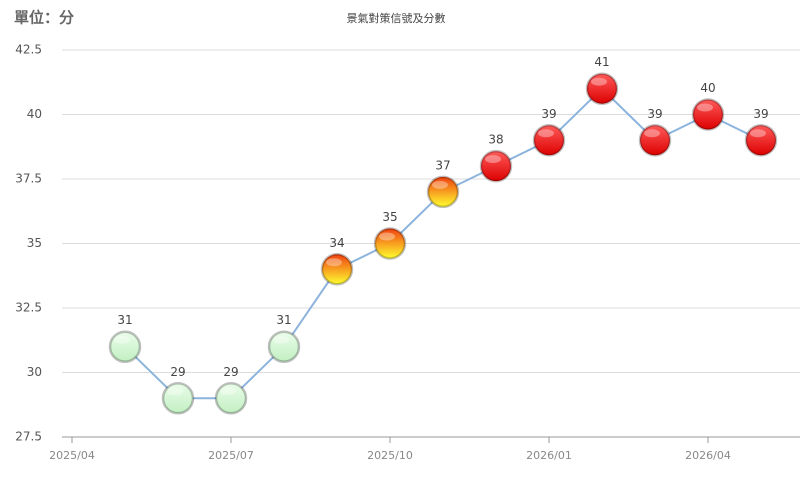 The height and width of the screenshot is (477, 800). Describe the element at coordinates (231, 455) in the screenshot. I see `x-tick-label: 2025/07` at that location.